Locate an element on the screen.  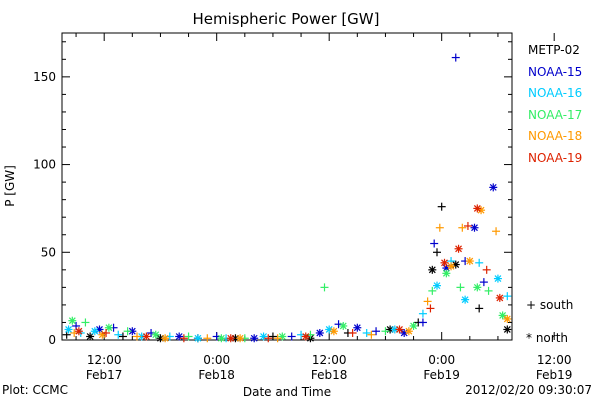
legend-entry: METP-02 is located at coordinates (554, 50).